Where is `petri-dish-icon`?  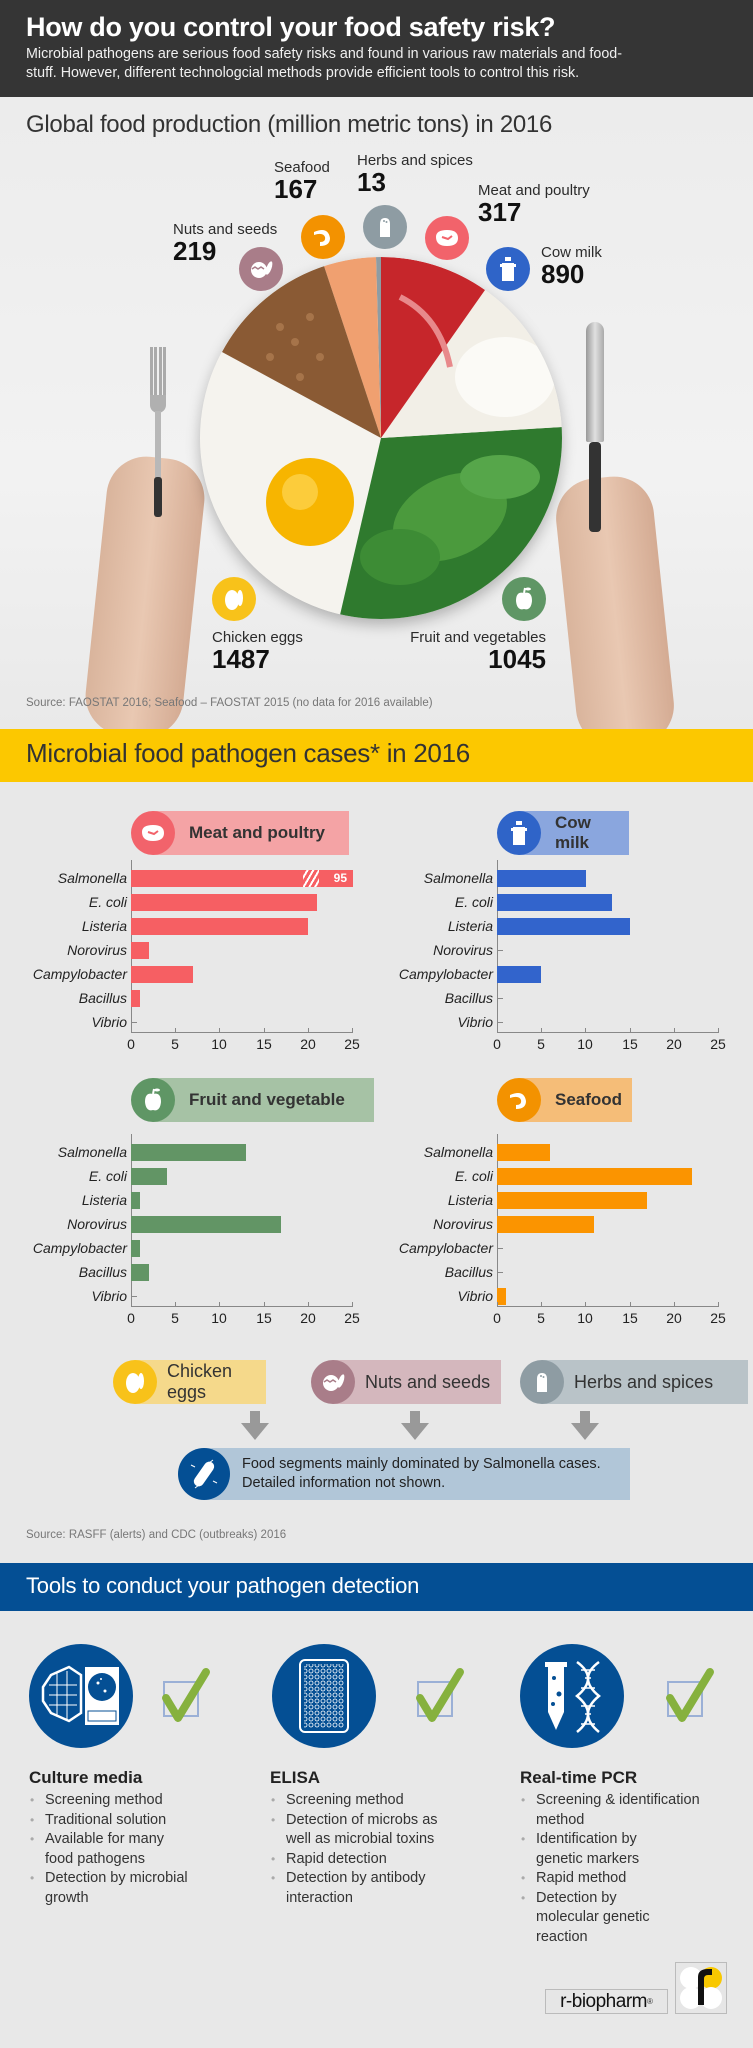
petri-dish-icon is located at coordinates (81, 1696).